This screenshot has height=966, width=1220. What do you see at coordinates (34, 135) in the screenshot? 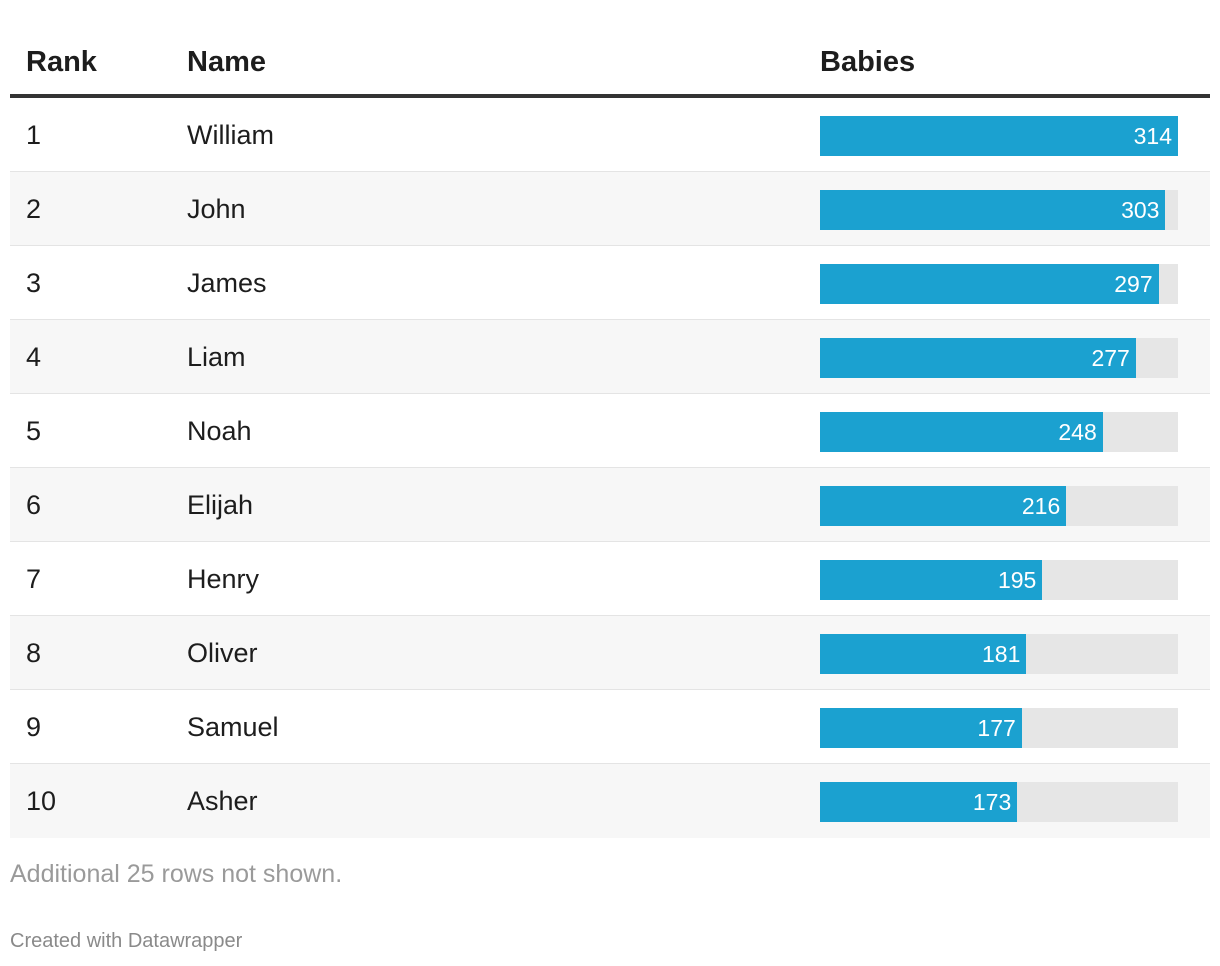
I see `rank-cell: 1` at bounding box center [34, 135].